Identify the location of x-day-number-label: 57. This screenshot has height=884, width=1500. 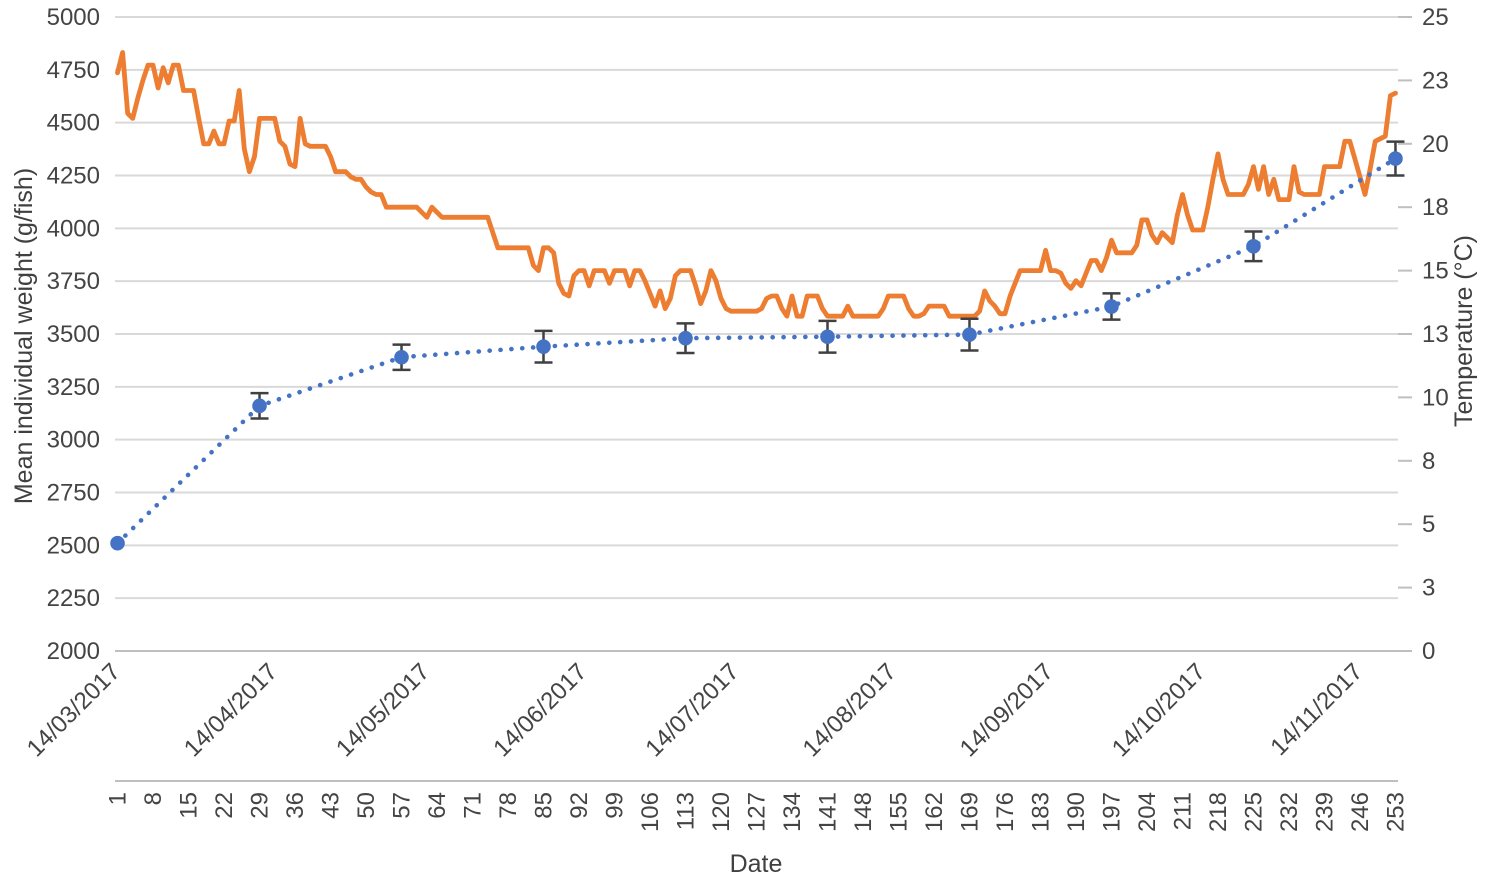
(402, 805).